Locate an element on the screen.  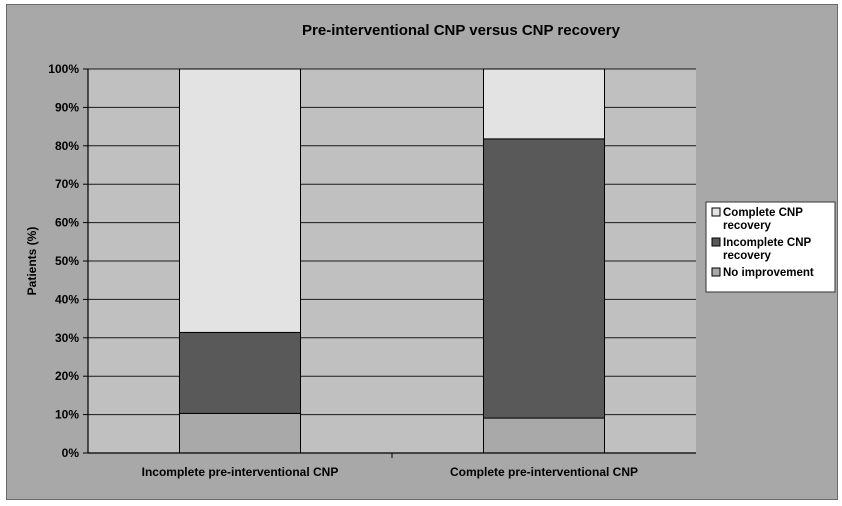
y-tick-label: 80% is located at coordinates (67, 146).